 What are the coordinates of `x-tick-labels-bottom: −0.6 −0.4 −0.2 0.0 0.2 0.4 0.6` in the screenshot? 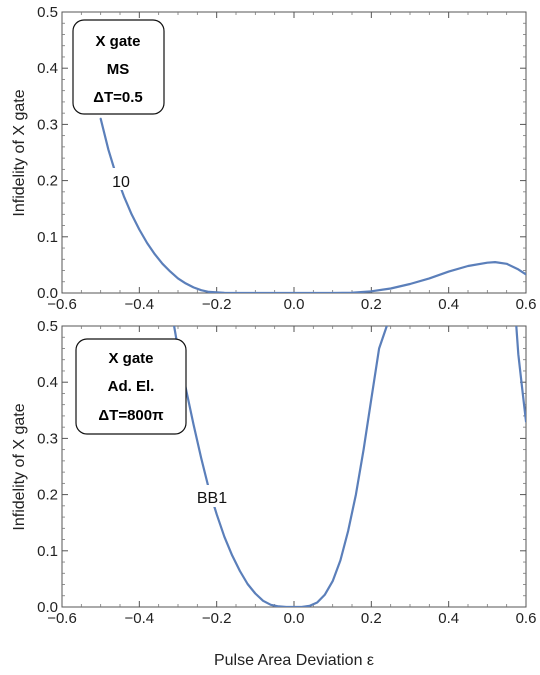 It's located at (291, 618).